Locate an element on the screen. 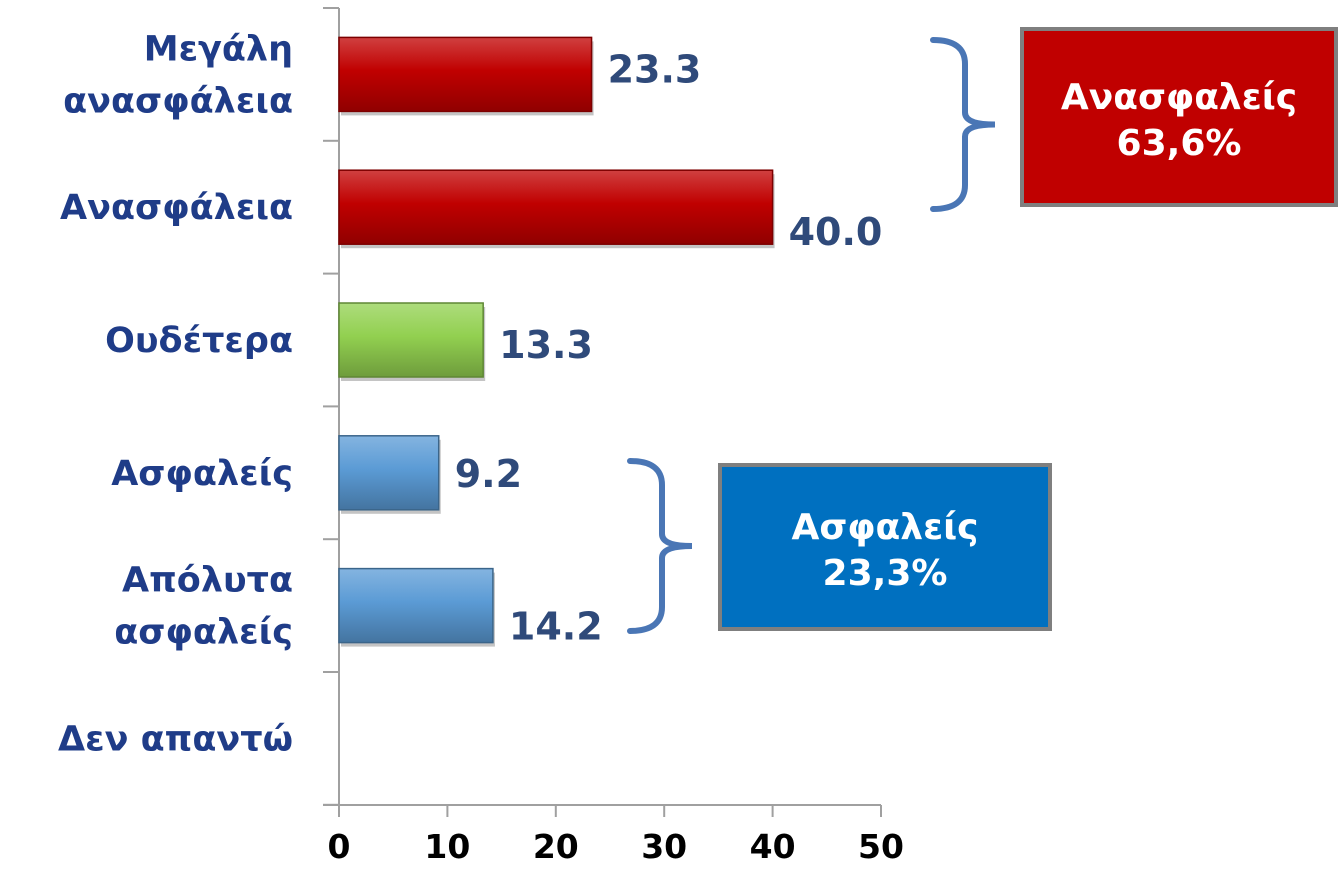 This screenshot has height=873, width=1338. category-label: Απόλυτα is located at coordinates (207, 581).